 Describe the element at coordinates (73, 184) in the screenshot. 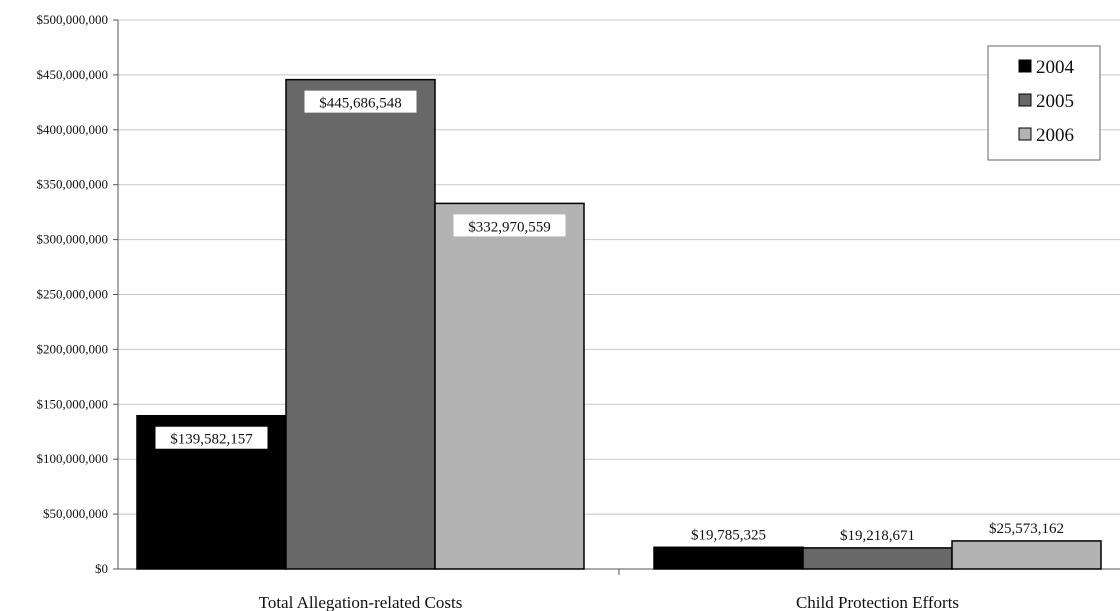

I see `y-tick-label: $350,000,000` at that location.